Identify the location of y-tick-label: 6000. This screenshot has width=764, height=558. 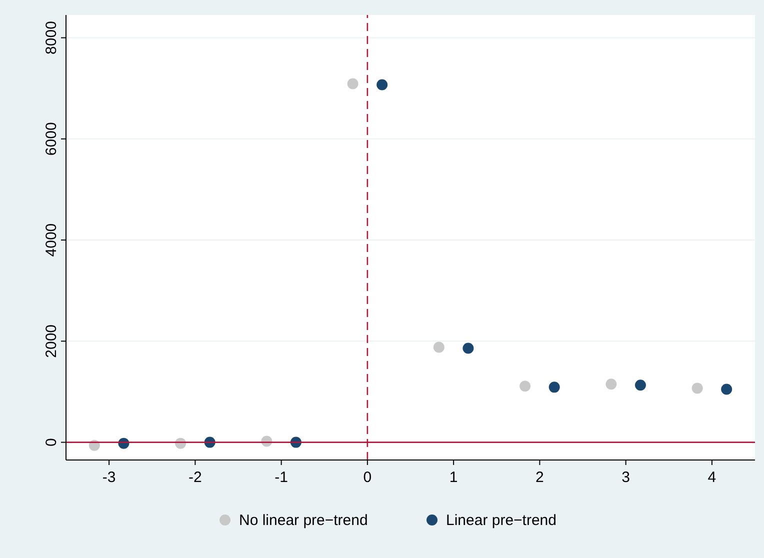
(51, 139).